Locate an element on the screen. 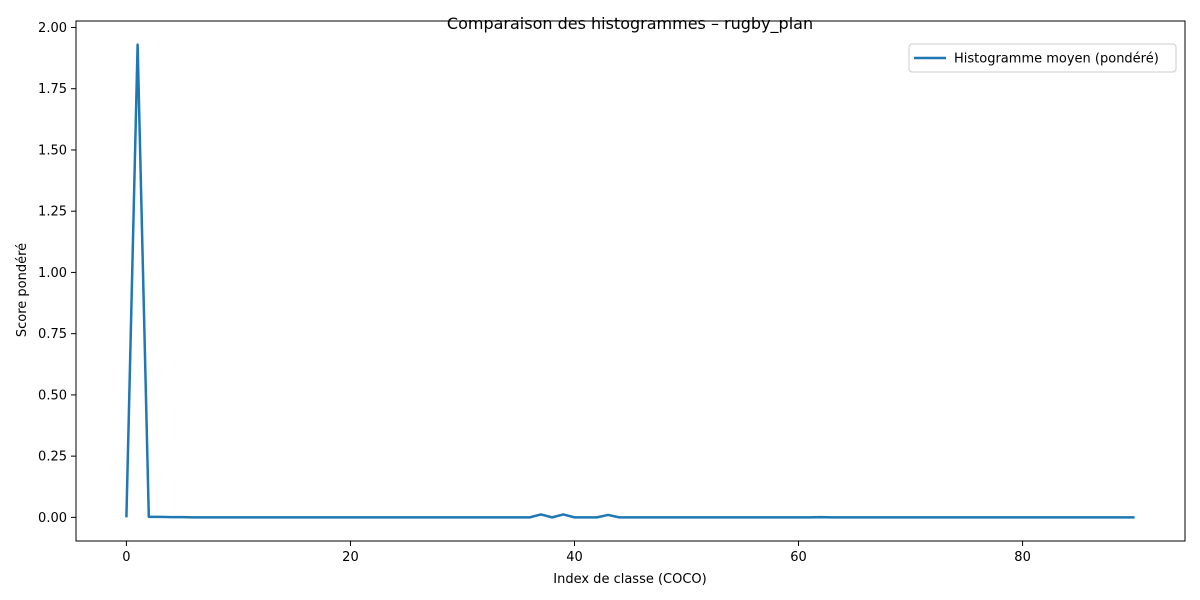  y-tick-label: 1.25 is located at coordinates (52, 212).